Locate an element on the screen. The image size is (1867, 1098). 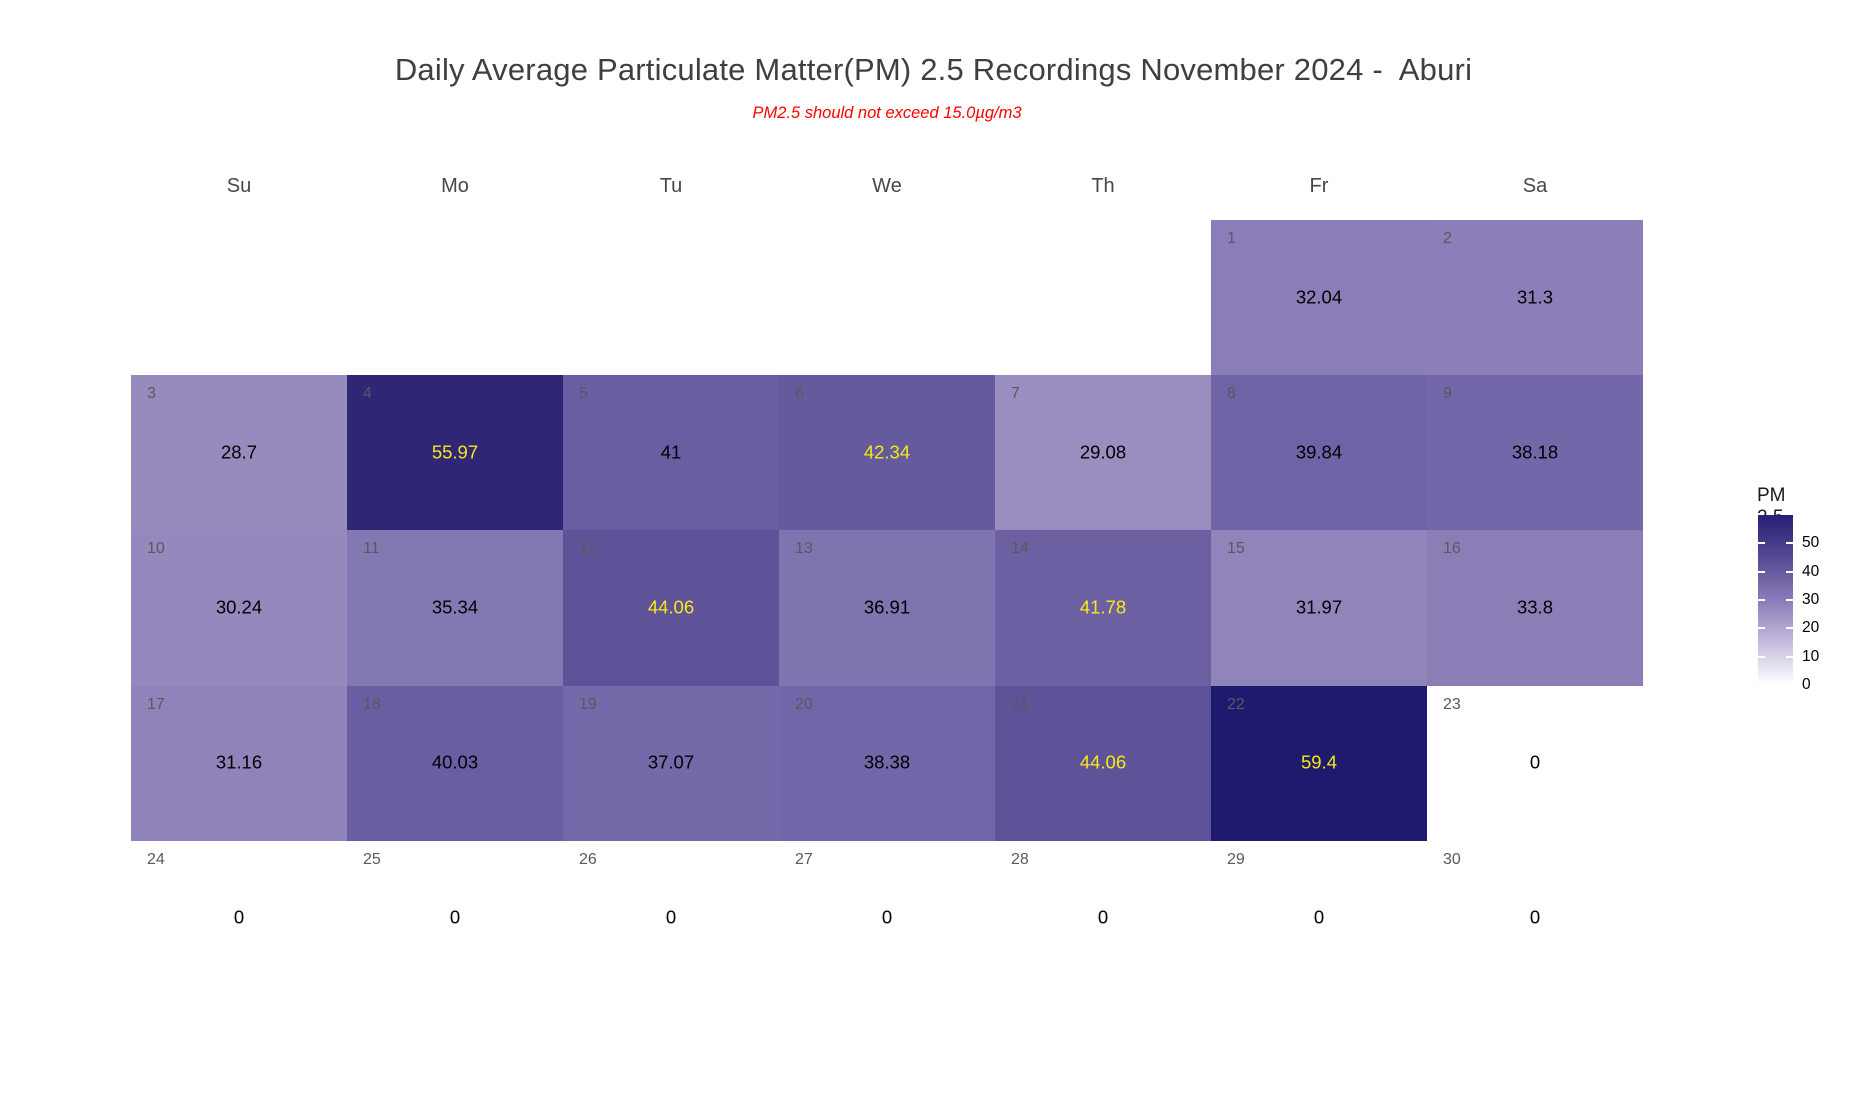
calendar-cell-day-3: 3 28.7 is located at coordinates (239, 453).